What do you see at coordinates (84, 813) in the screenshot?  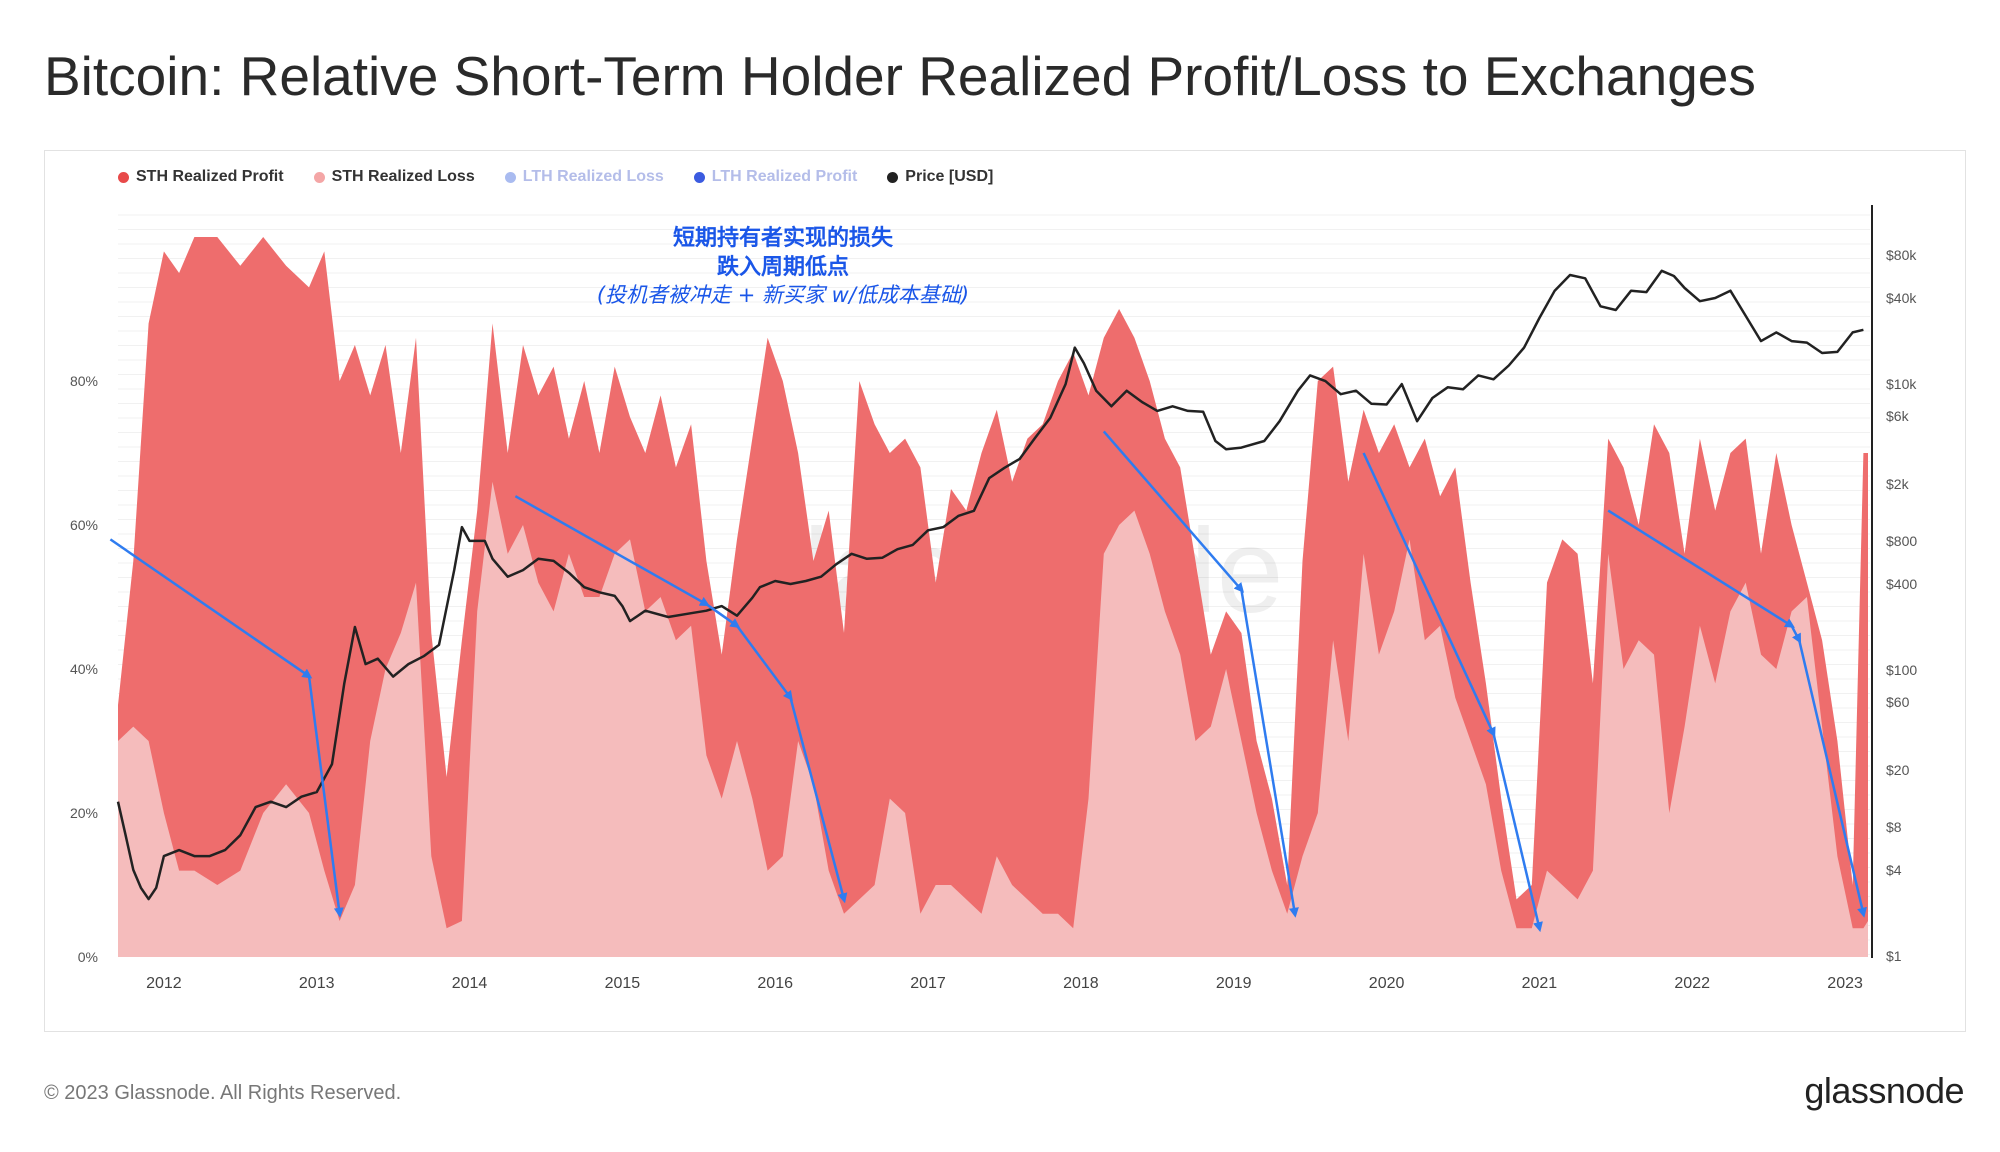 I see `left-axis-label: 20%` at bounding box center [84, 813].